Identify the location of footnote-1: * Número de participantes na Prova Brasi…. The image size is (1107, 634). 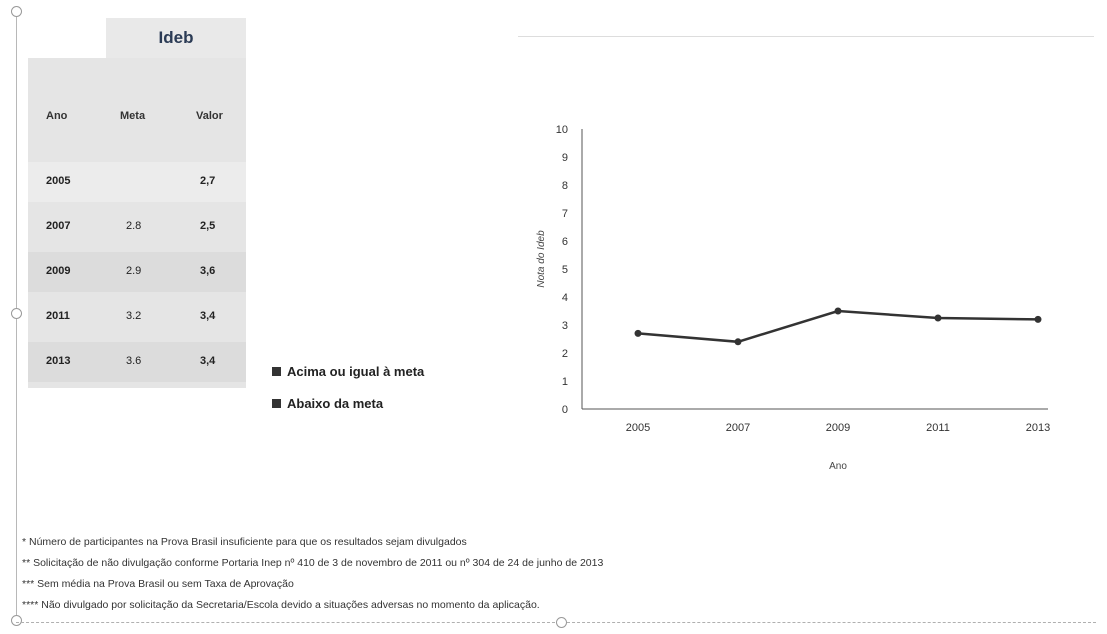
(244, 542).